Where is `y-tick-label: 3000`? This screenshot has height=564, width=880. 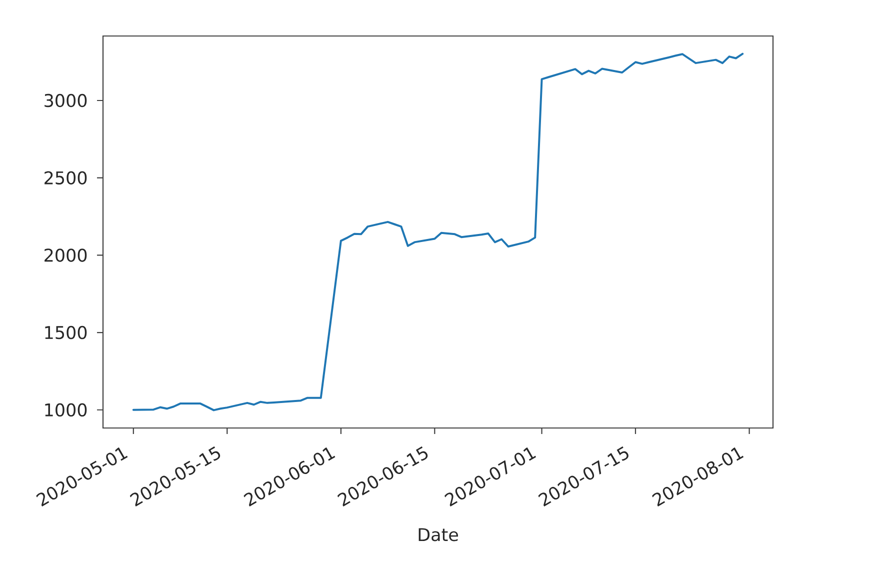
y-tick-label: 3000 is located at coordinates (65, 101).